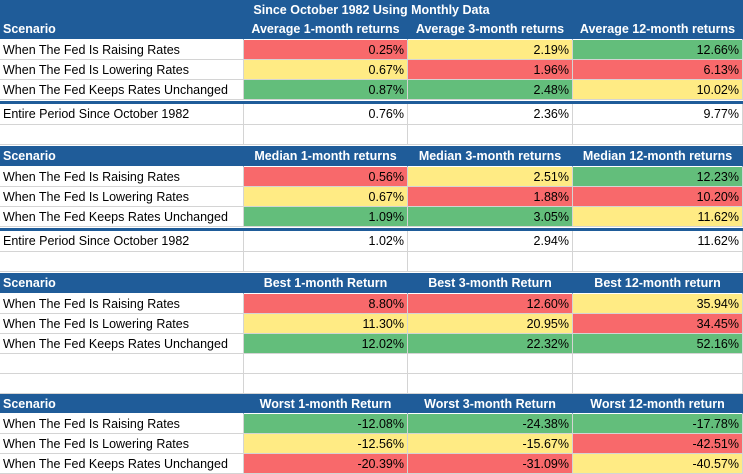 Image resolution: width=743 pixels, height=474 pixels. I want to click on value-cell: 1.88%, so click(490, 197).